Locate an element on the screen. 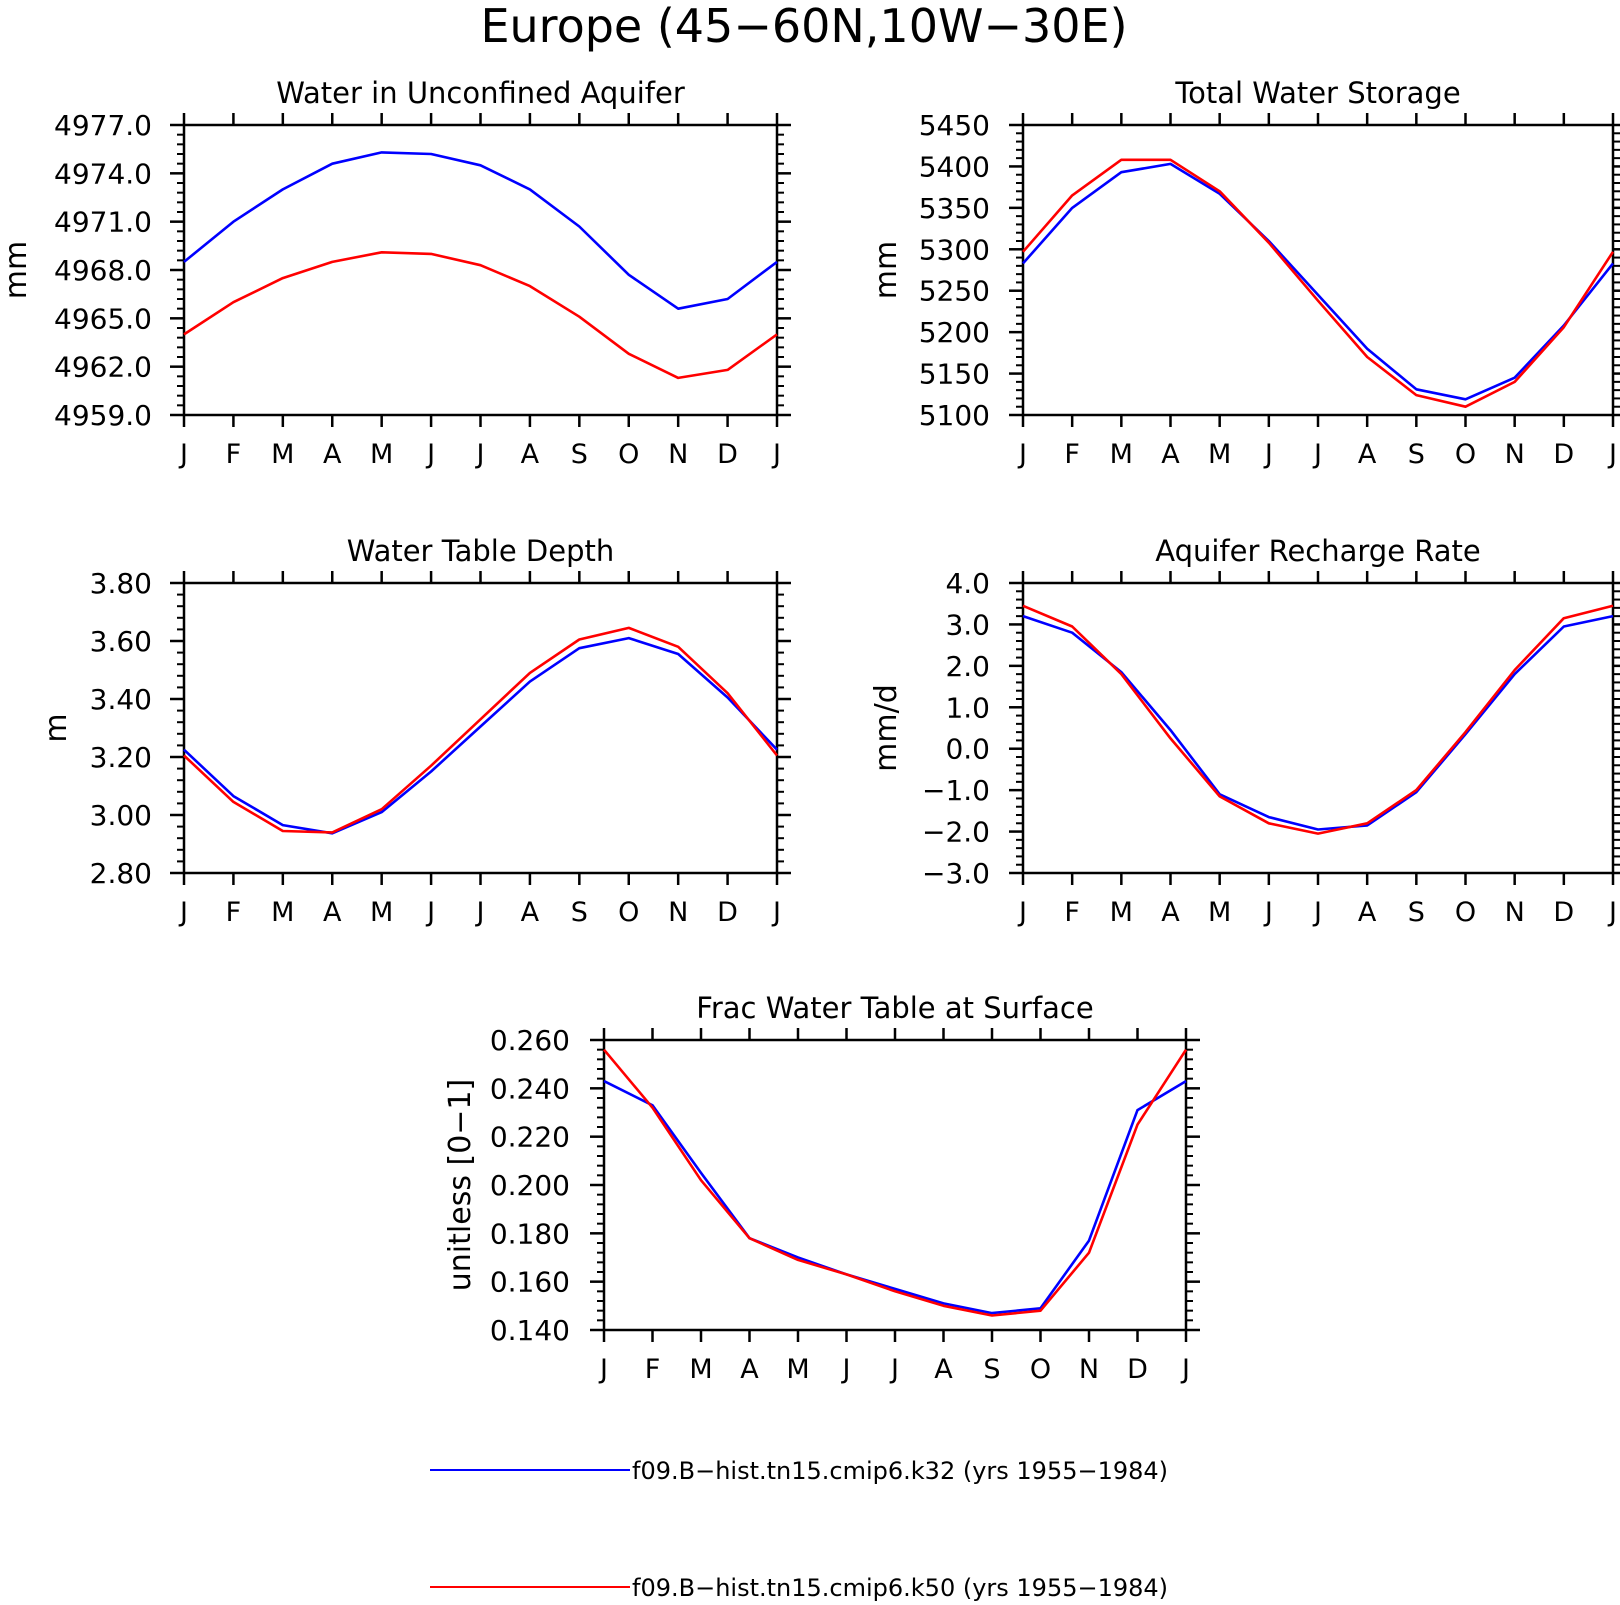 This screenshot has width=1620, height=1605. y-tick-label: 4974.0 is located at coordinates (103, 173).